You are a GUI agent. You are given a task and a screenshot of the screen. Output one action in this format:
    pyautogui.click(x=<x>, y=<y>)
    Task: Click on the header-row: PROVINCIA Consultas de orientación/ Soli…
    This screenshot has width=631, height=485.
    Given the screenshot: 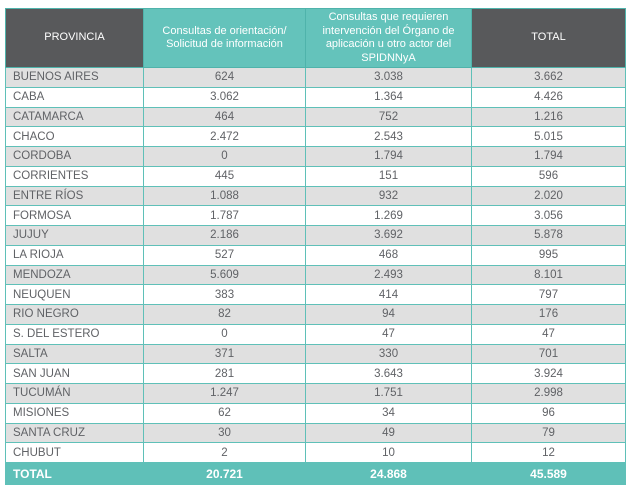 What is the action you would take?
    pyautogui.click(x=315, y=38)
    